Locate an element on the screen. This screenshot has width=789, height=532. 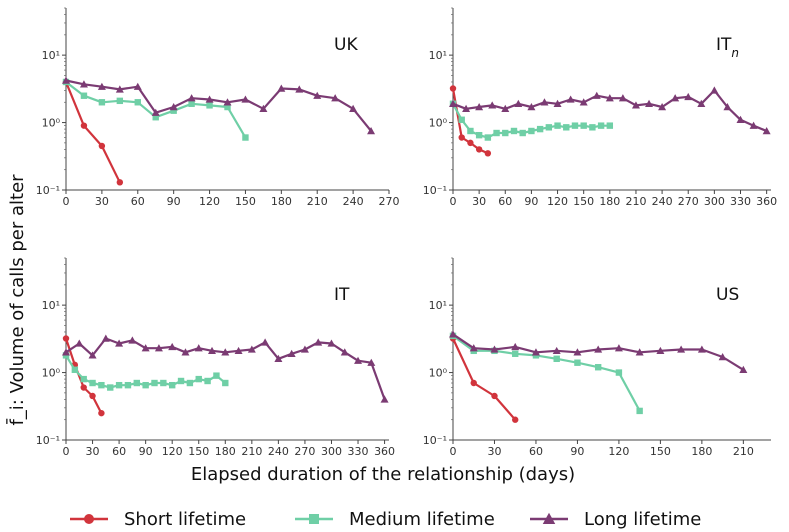
legend-label: Medium lifetime is located at coordinates (422, 519).